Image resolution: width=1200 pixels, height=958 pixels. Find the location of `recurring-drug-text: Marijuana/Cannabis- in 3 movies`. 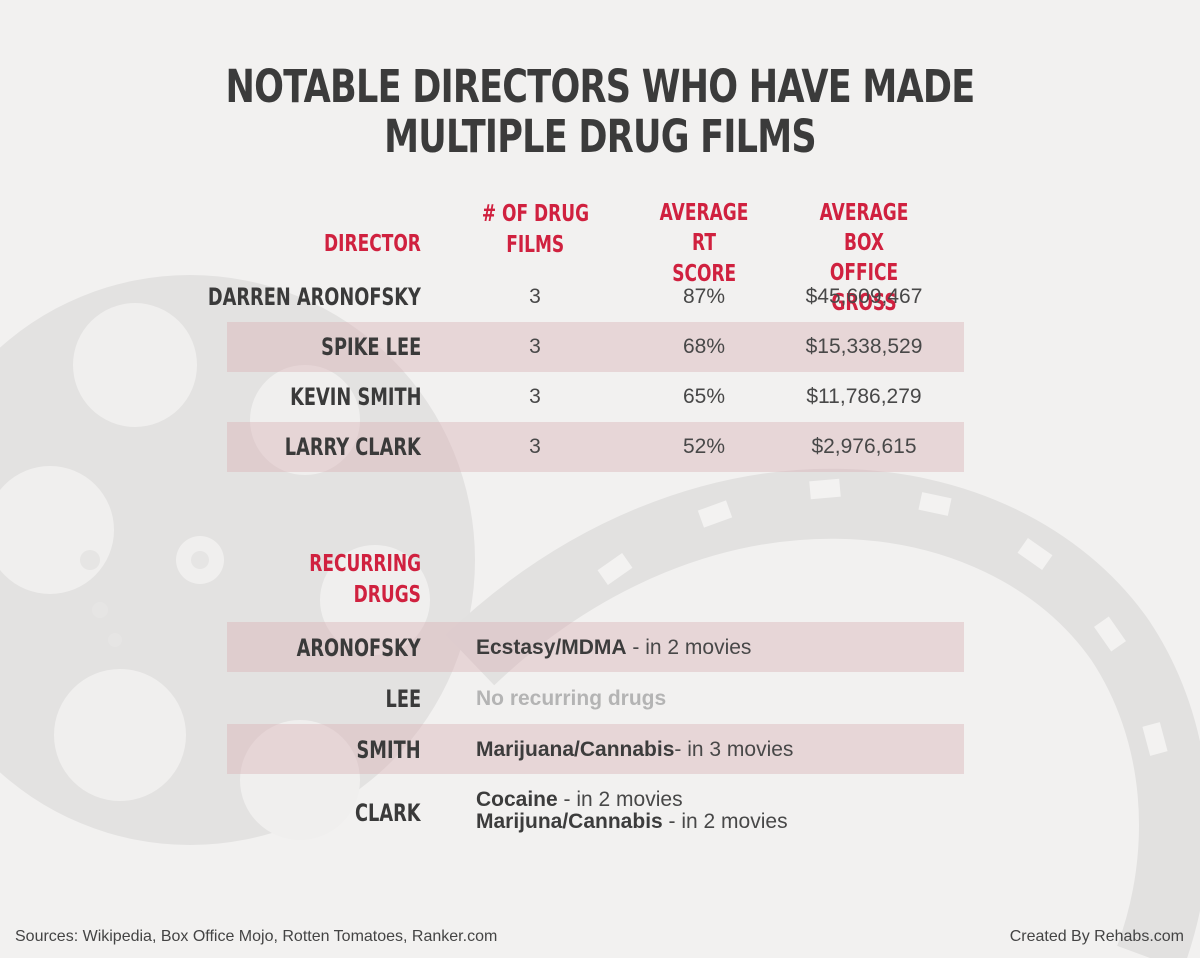

recurring-drug-text: Marijuana/Cannabis- in 3 movies is located at coordinates (635, 749).